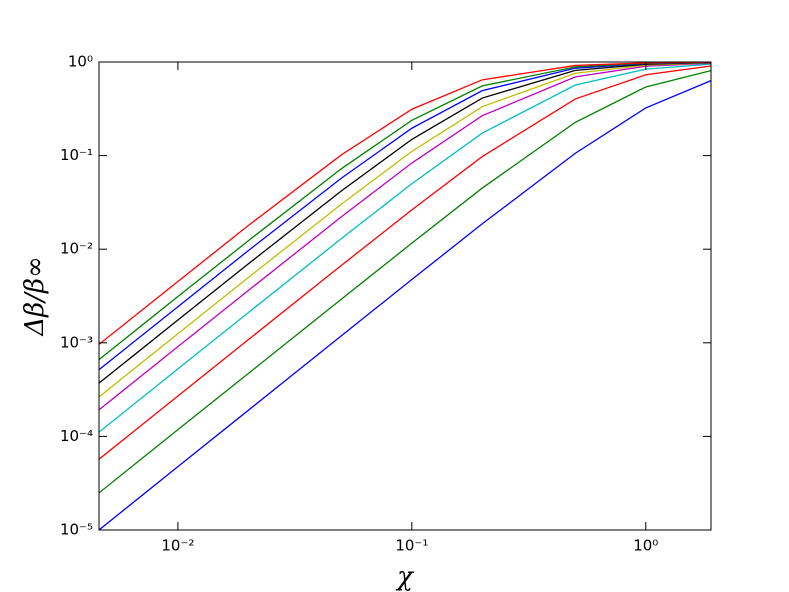  Describe the element at coordinates (177, 546) in the screenshot. I see `x-tick-label: 10⁻²` at that location.